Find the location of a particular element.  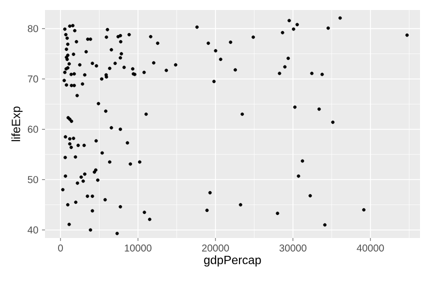

x-tick-label: 30000 is located at coordinates (292, 248).